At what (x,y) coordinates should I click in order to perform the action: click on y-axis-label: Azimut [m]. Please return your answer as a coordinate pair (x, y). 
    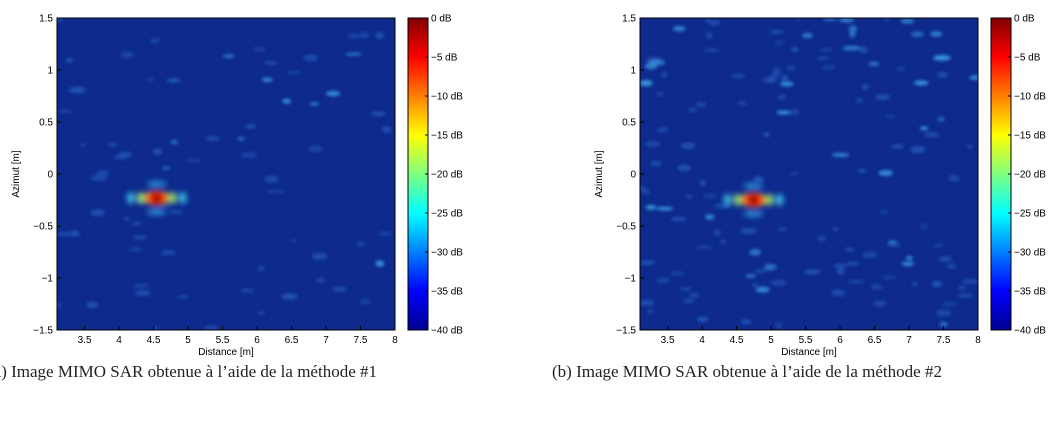
    Looking at the image, I should click on (16, 173).